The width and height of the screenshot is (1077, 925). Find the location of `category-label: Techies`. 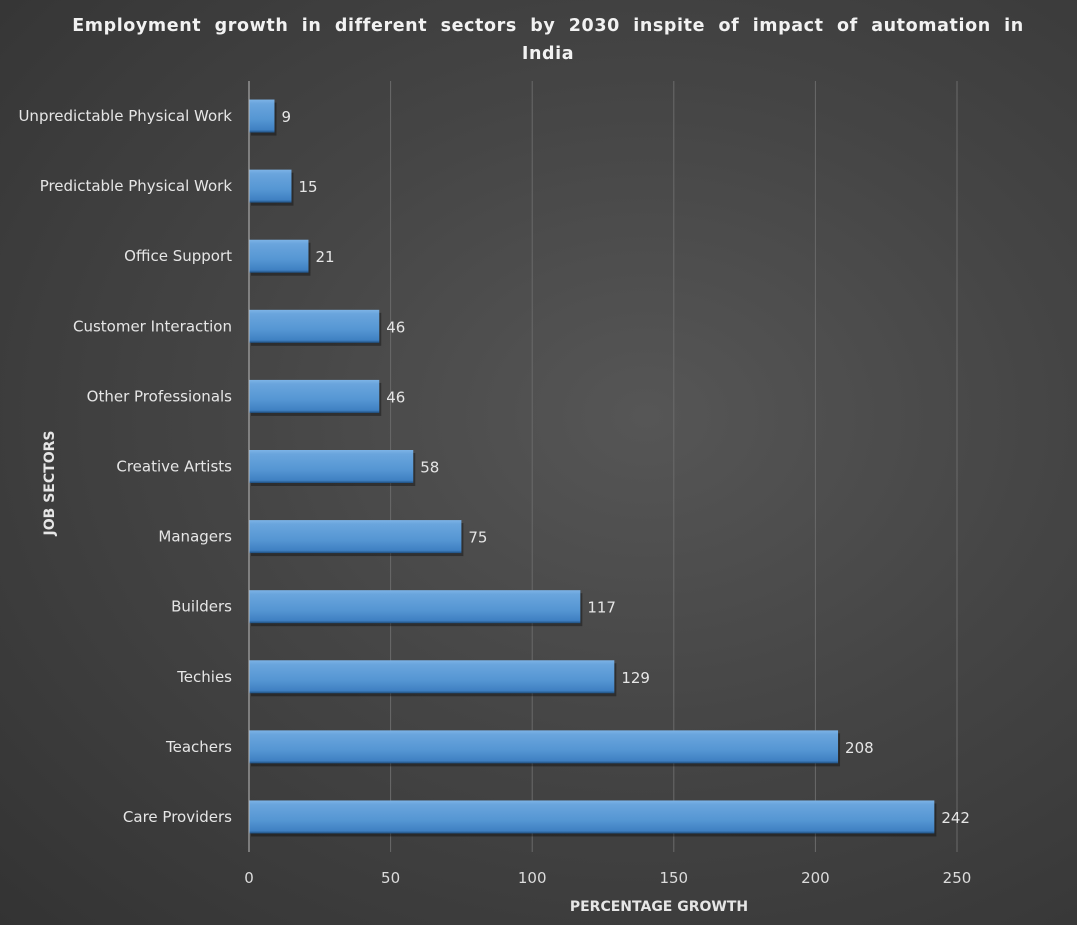

category-label: Techies is located at coordinates (204, 677).